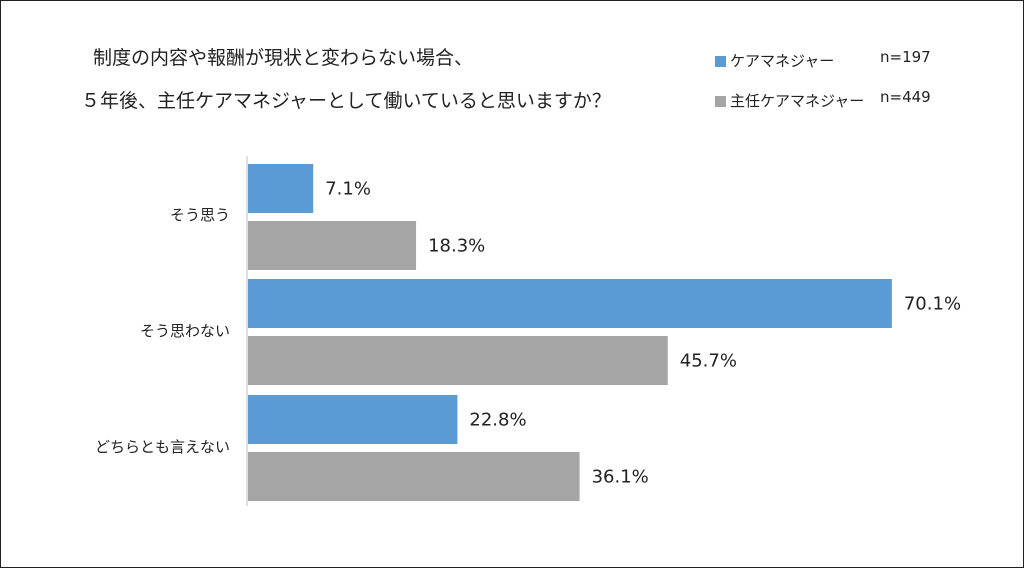 This screenshot has height=569, width=1024. What do you see at coordinates (200, 215) in the screenshot?
I see `category-label: そう思う` at bounding box center [200, 215].